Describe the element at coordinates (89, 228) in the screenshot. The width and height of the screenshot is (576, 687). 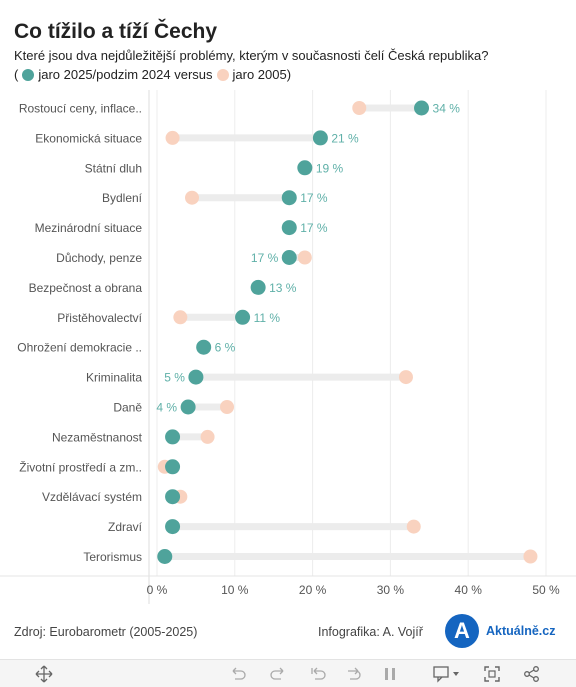
I see `category-label: Mezinárodní situace` at that location.